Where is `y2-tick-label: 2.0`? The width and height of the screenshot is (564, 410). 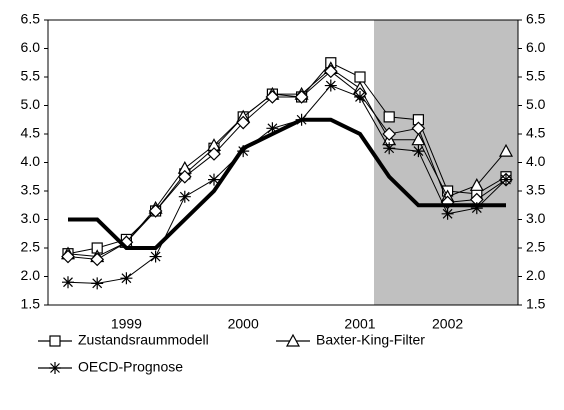 y2-tick-label: 2.0 is located at coordinates (536, 275).